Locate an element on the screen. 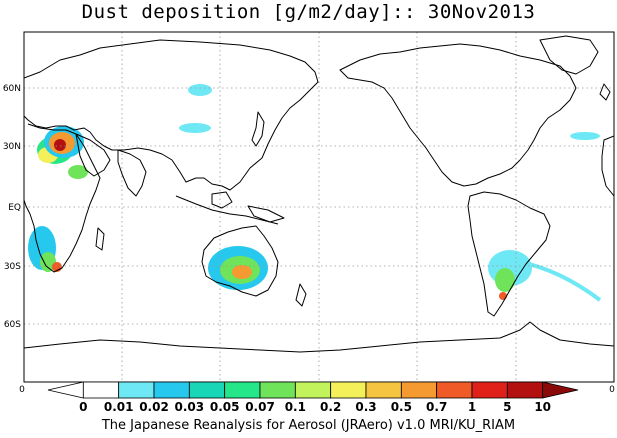 Image resolution: width=617 pixels, height=438 pixels. colorbar-tick-label: 0 is located at coordinates (83, 407).